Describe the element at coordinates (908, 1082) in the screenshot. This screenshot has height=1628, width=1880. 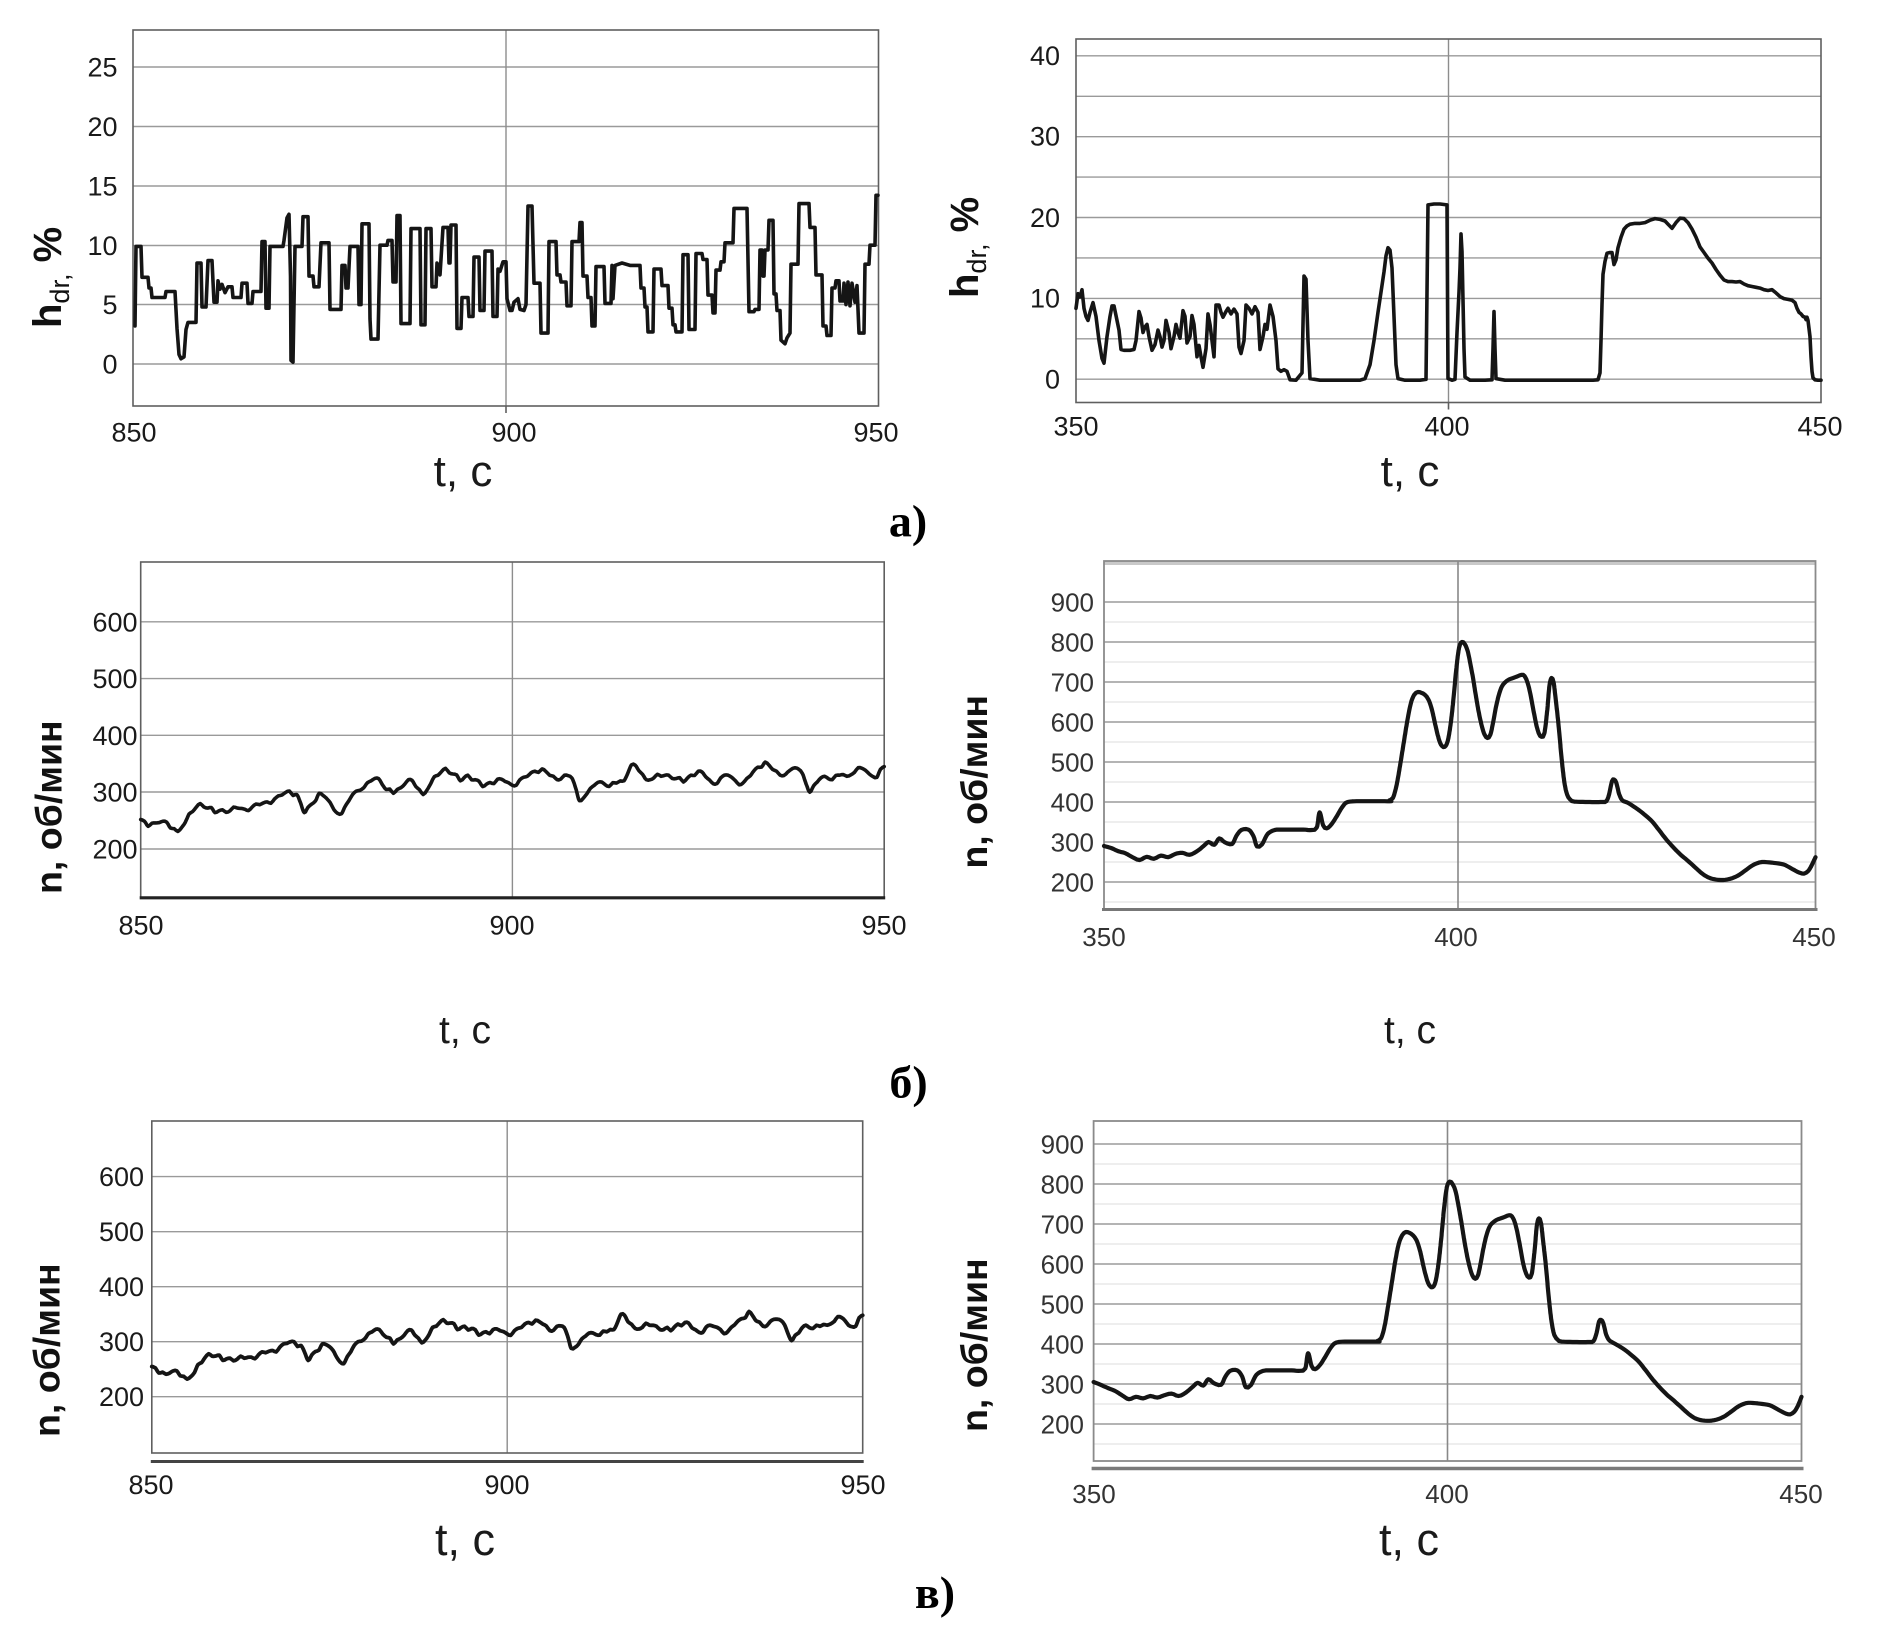
I see `svg-text: б)` at that location.